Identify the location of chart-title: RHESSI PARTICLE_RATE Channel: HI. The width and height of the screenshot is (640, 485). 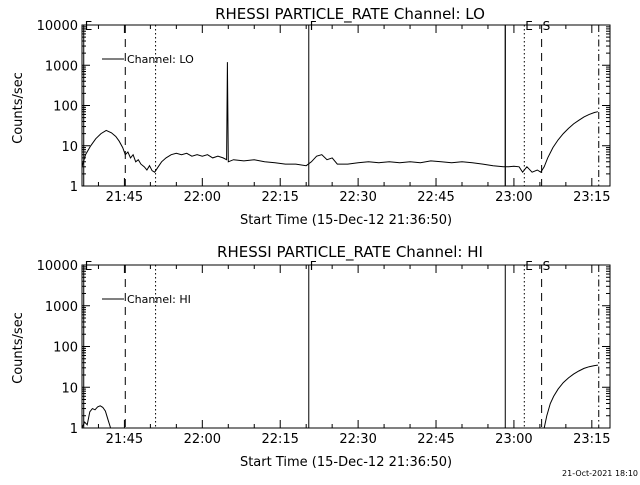
(350, 252).